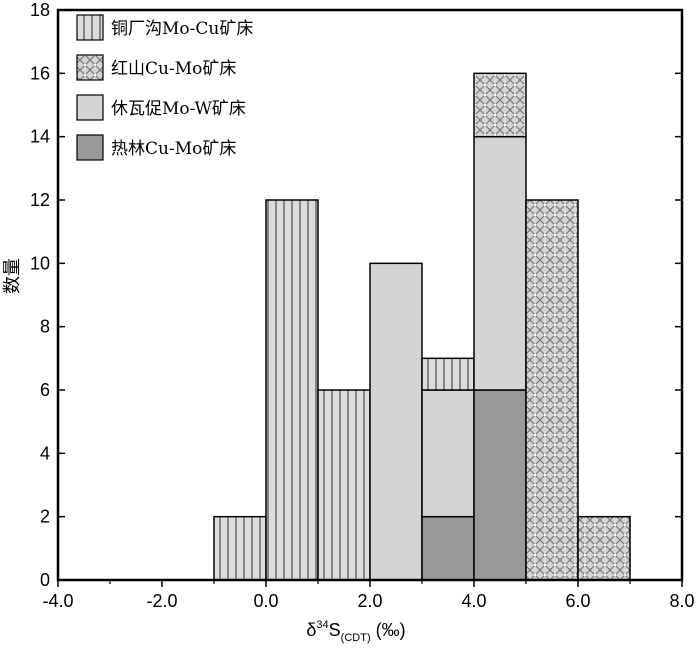 The width and height of the screenshot is (700, 650). What do you see at coordinates (173, 69) in the screenshot?
I see `legend-label-s2: 红山Cu-Mo矿床` at bounding box center [173, 69].